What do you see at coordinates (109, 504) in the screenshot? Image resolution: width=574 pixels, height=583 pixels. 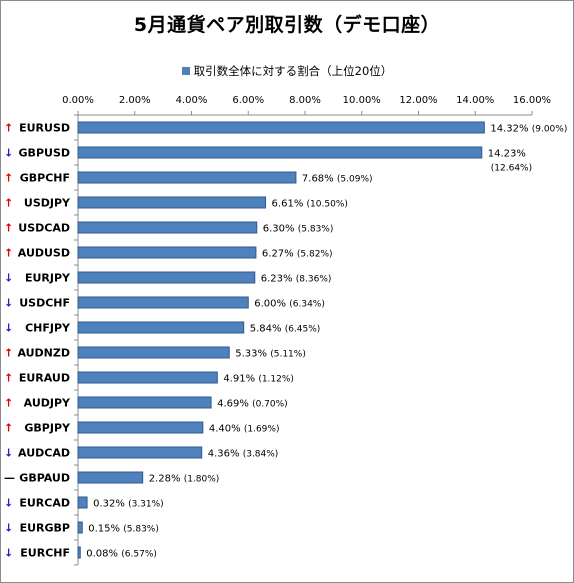 I see `data-label: 0.32%` at bounding box center [109, 504].